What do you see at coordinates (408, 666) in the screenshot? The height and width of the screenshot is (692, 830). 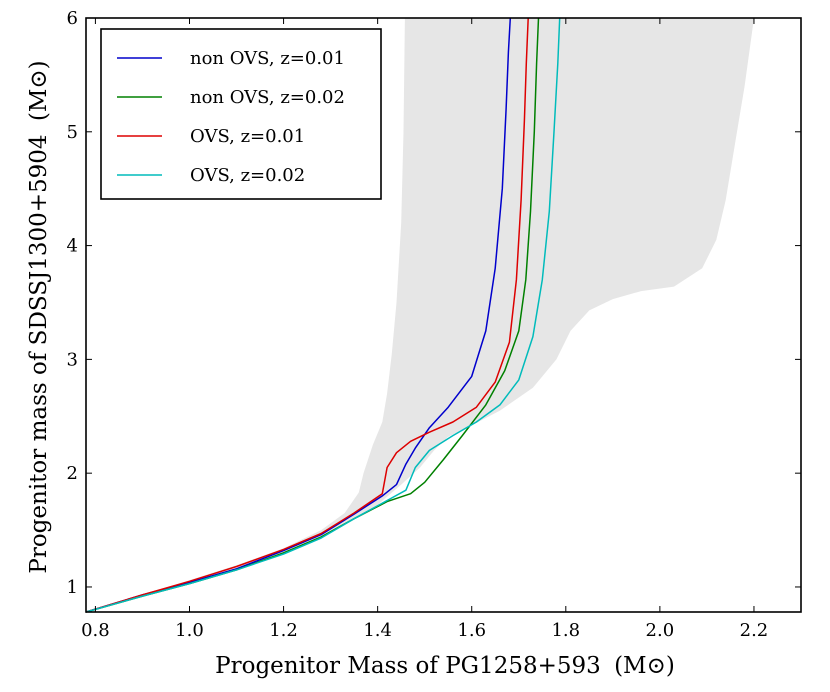 I see `x-axis-label-text: Progenitor Mass of PG1258+593` at bounding box center [408, 666].